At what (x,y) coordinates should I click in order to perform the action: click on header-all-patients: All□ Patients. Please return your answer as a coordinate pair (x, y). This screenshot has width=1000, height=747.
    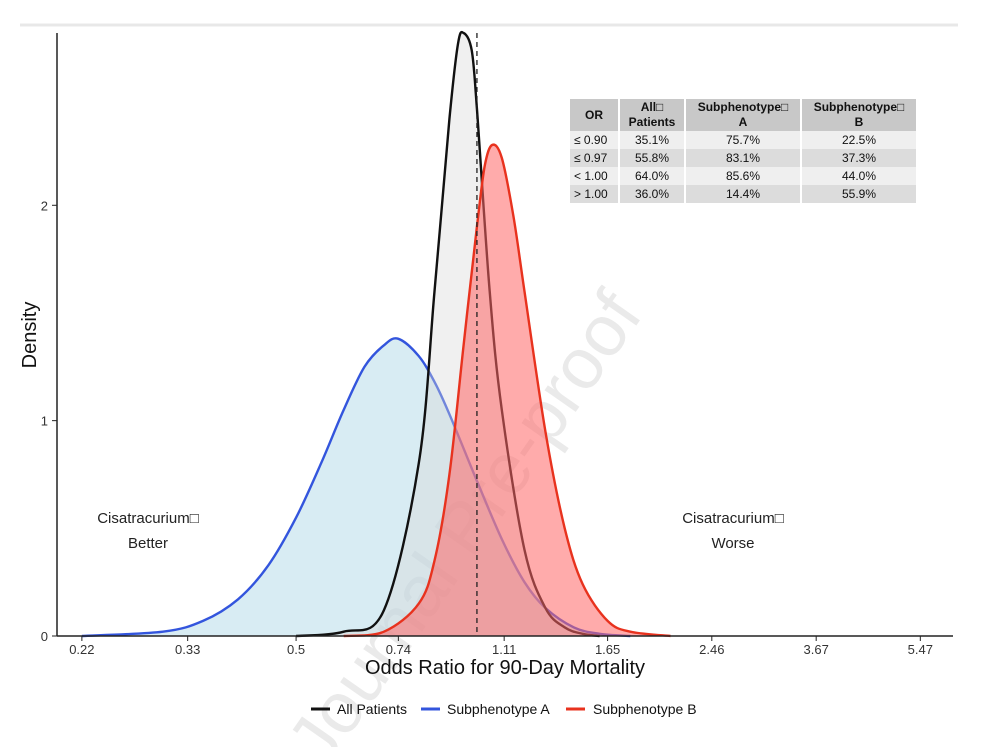
    Looking at the image, I should click on (653, 115).